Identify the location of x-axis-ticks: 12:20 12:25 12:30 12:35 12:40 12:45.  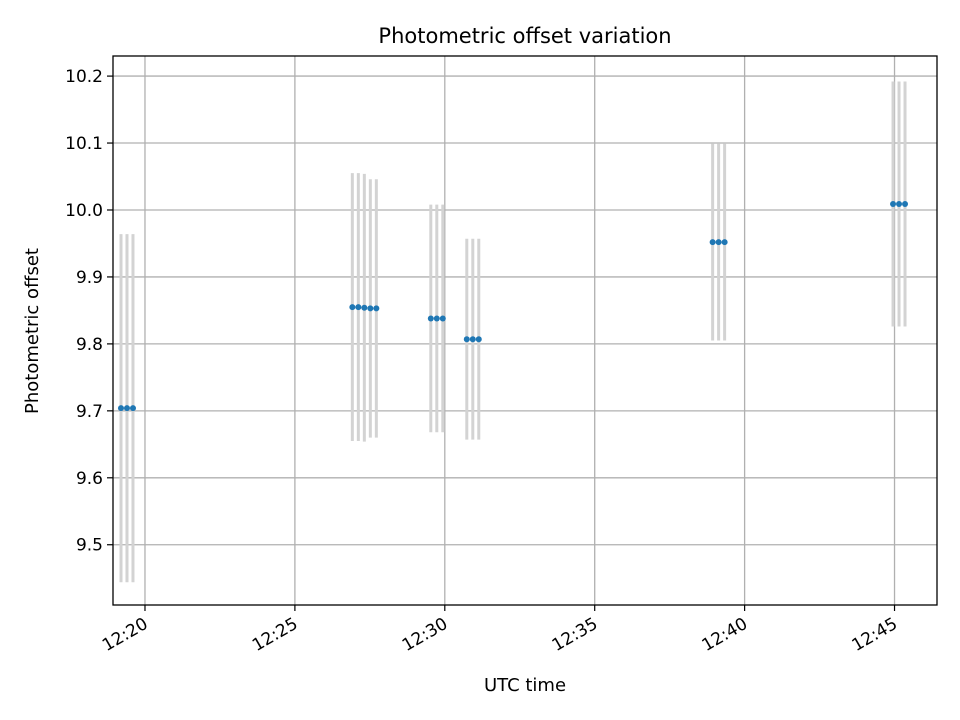
(500, 630).